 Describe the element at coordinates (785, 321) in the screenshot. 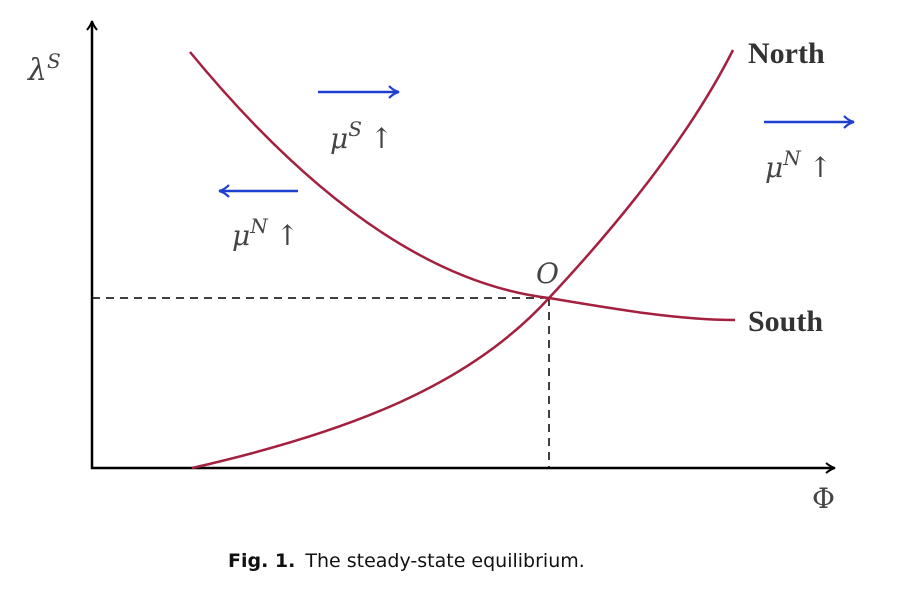

I see `south-label: South` at that location.